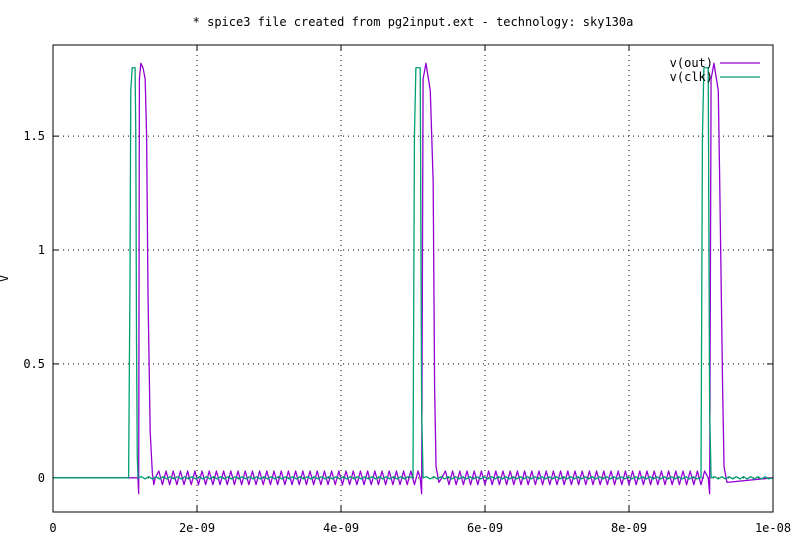  What do you see at coordinates (197, 528) in the screenshot?
I see `x-tick-label: 2e-09` at bounding box center [197, 528].